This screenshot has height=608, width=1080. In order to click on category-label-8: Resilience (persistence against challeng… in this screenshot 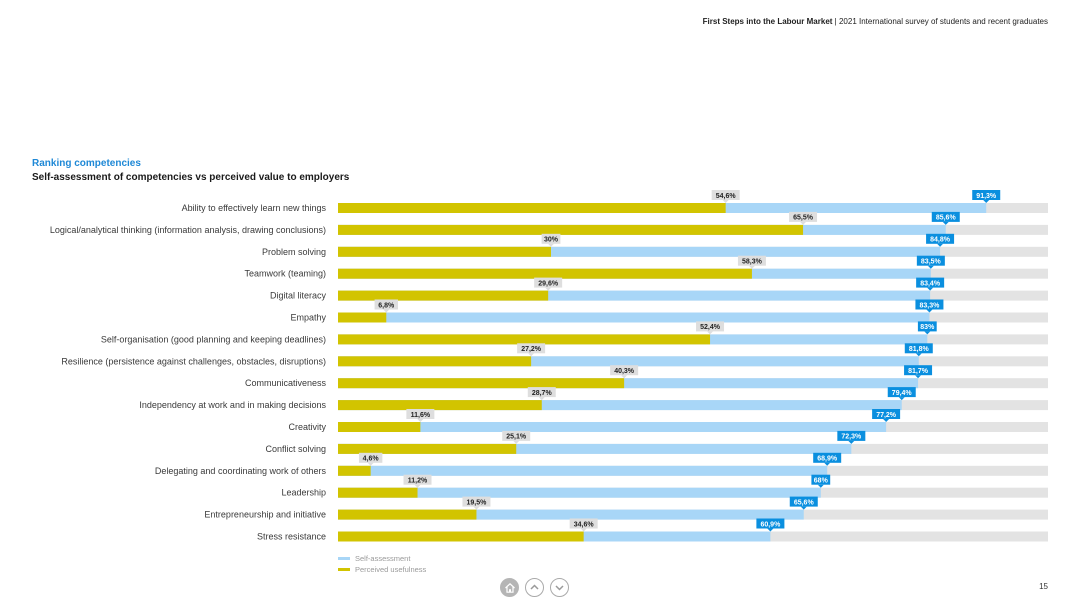, I will do `click(193, 361)`.